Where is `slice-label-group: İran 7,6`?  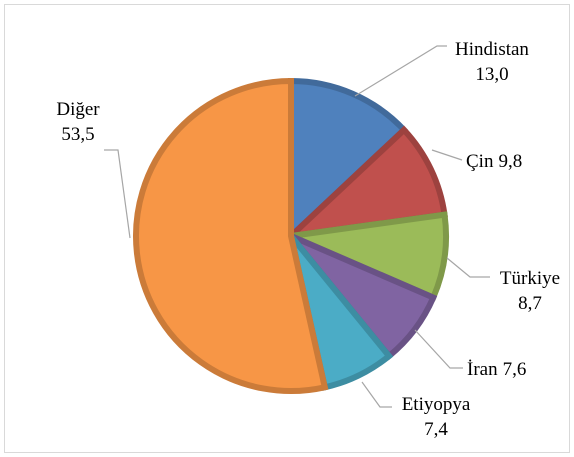 slice-label-group: İran 7,6 is located at coordinates (496, 369).